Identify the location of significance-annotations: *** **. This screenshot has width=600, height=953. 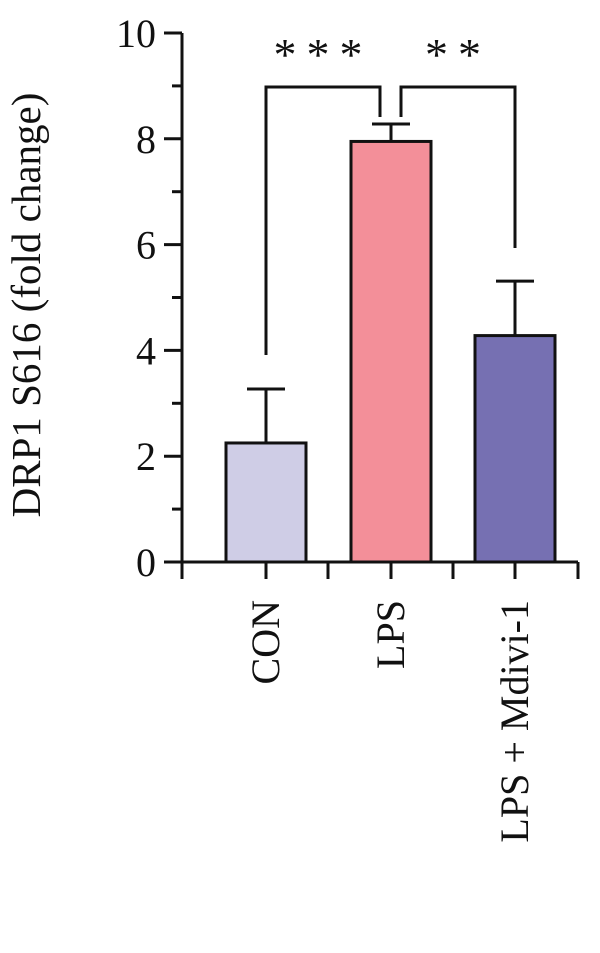
(390, 192).